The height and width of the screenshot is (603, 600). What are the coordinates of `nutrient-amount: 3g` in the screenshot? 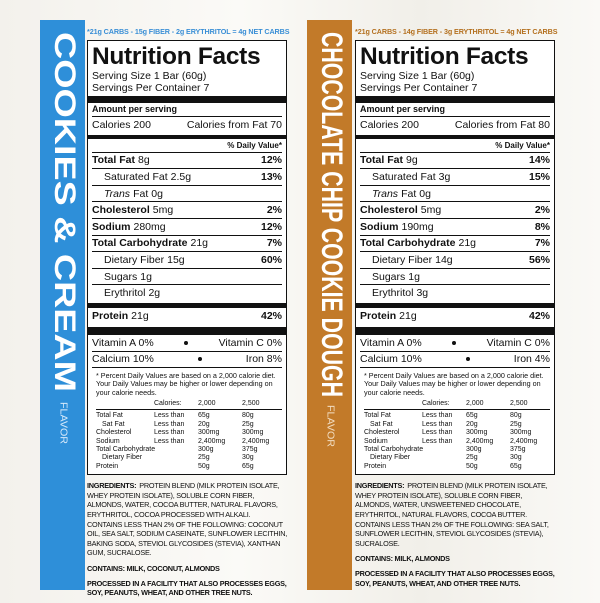 It's located at (444, 176).